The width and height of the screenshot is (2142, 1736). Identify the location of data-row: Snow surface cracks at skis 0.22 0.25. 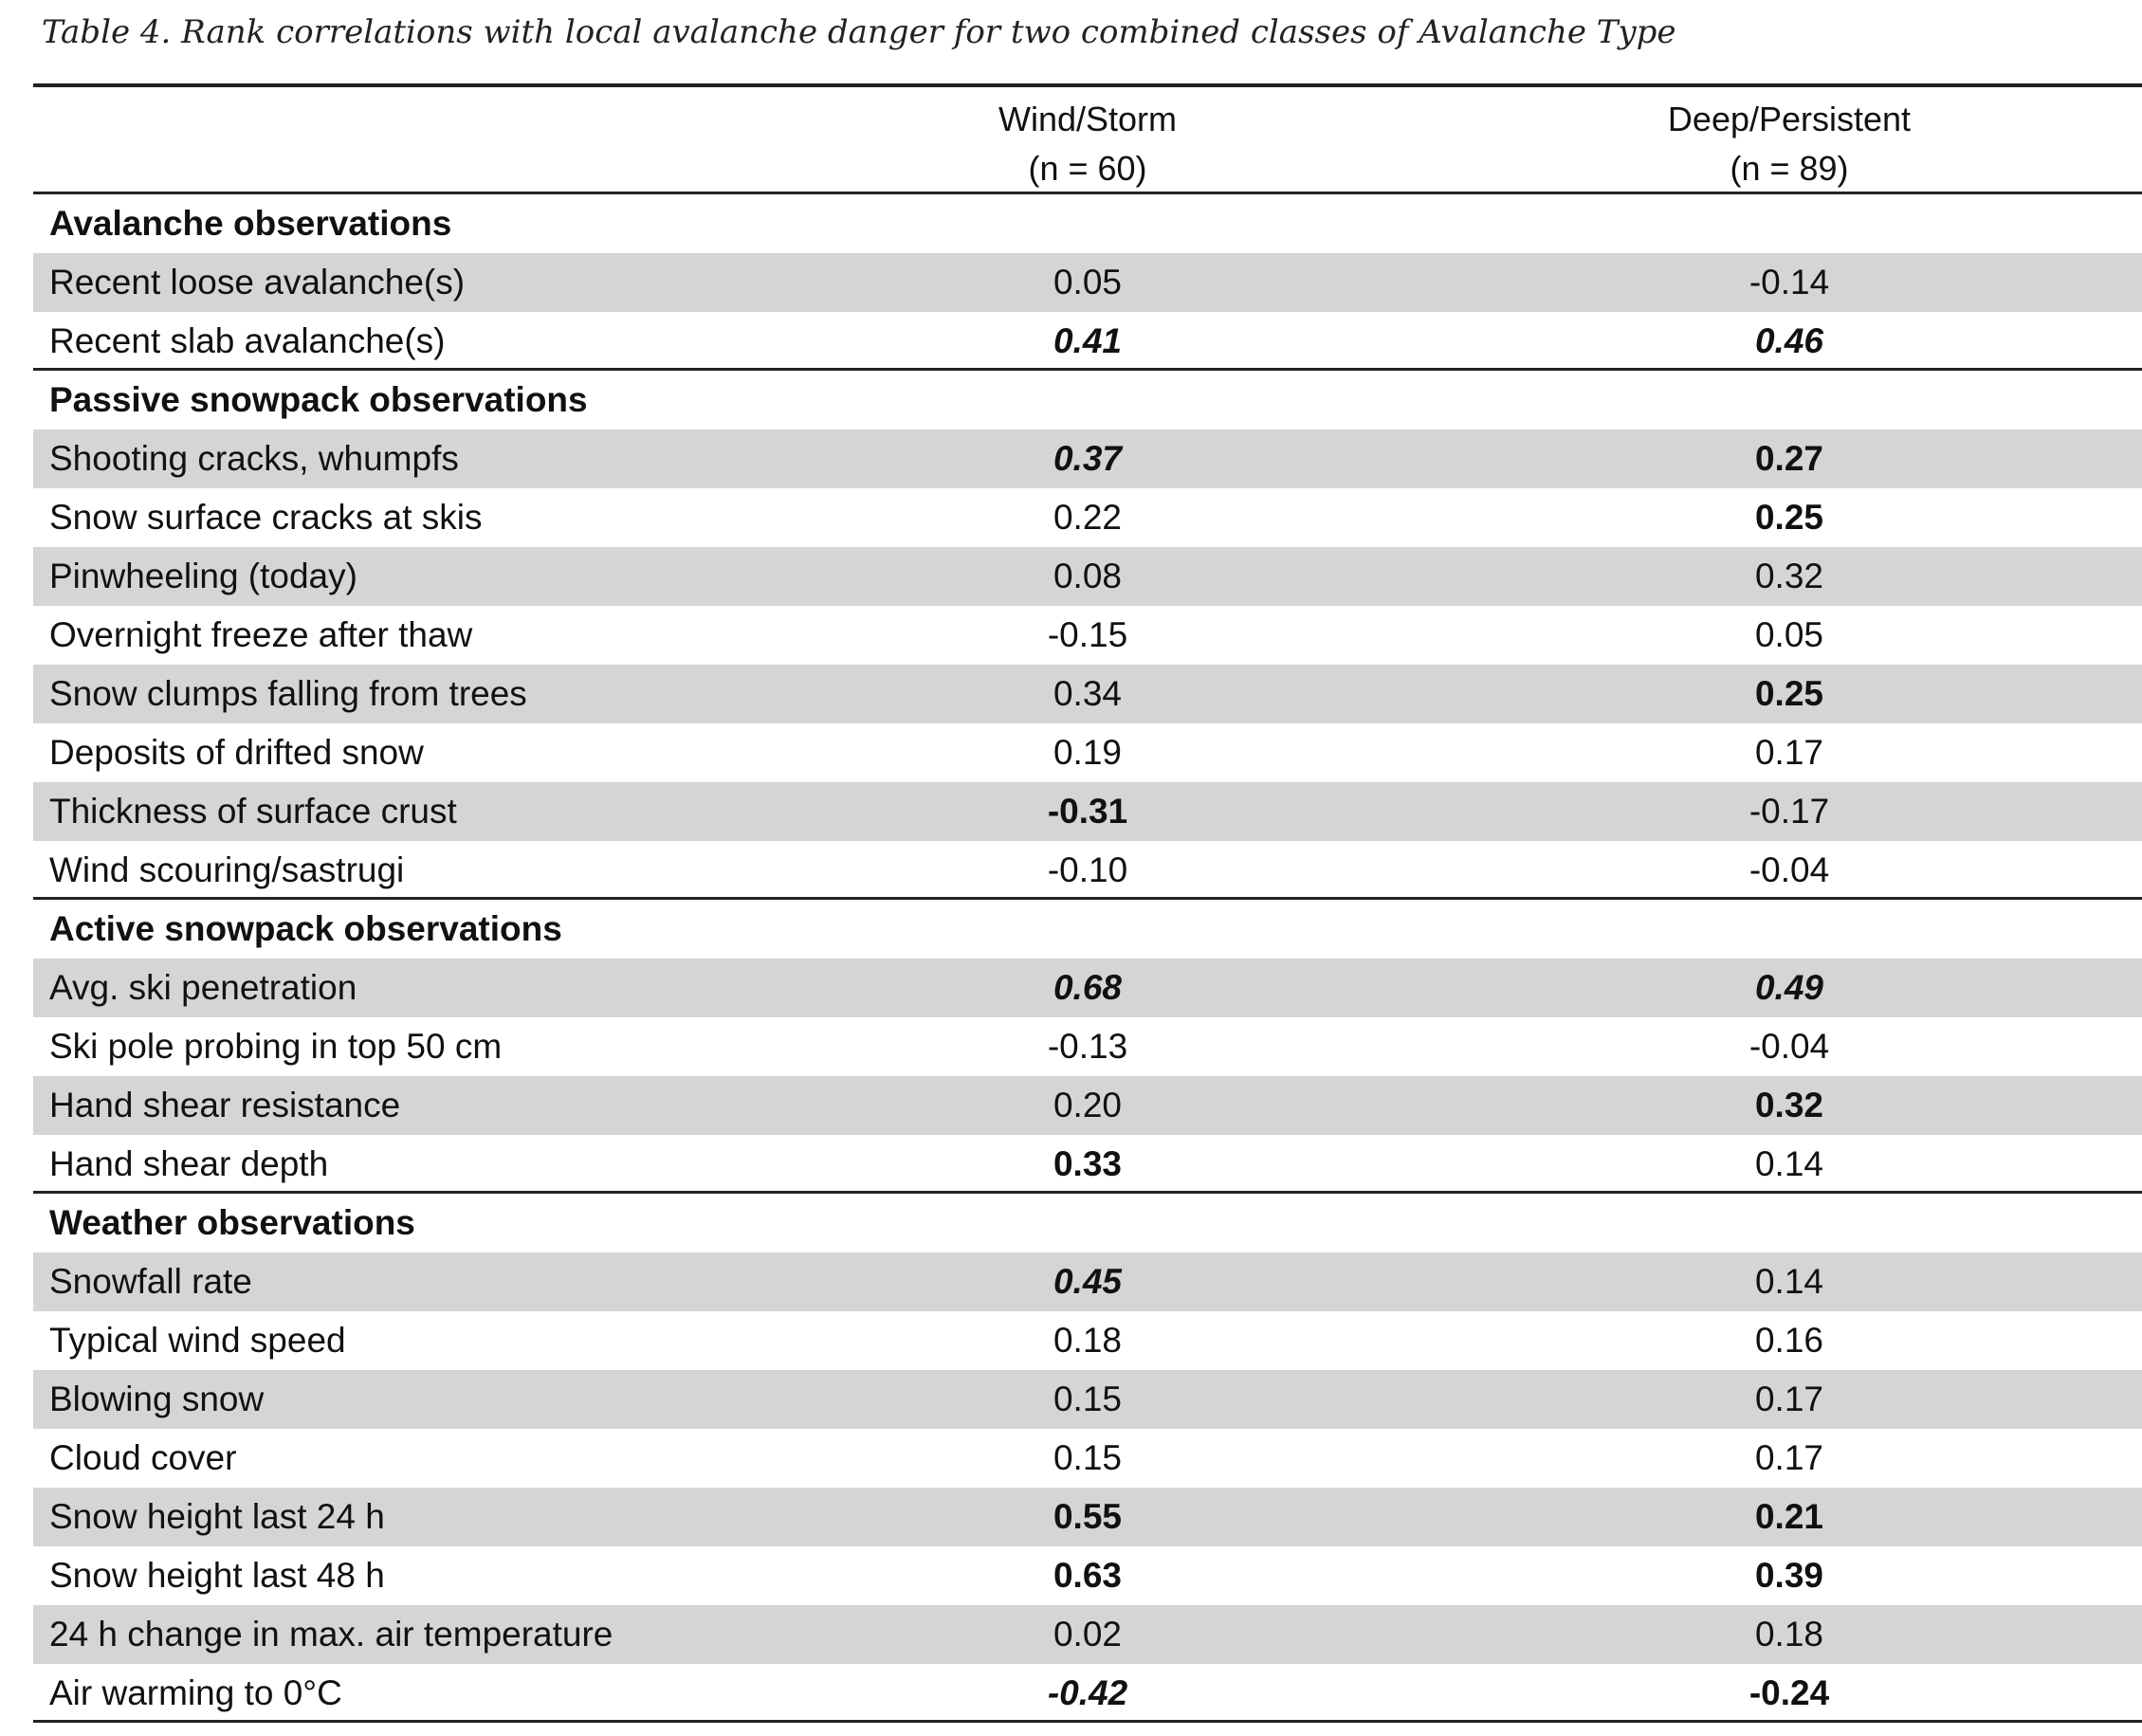
(1087, 517).